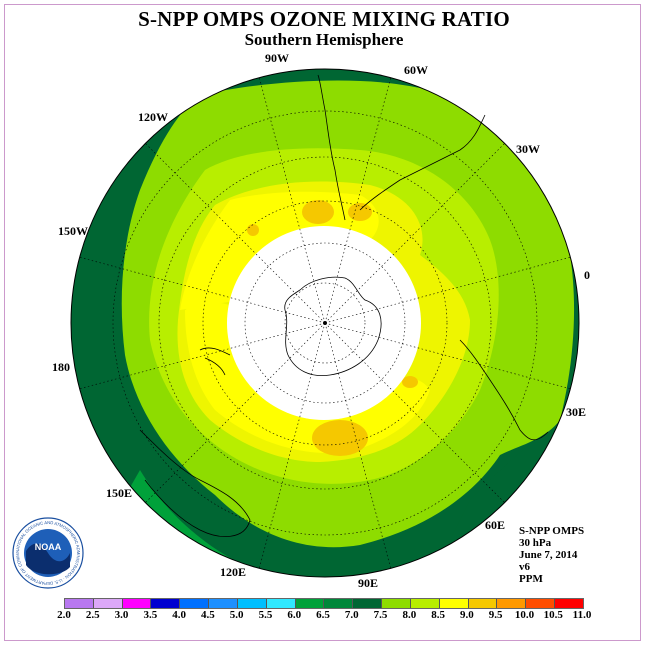  What do you see at coordinates (318, 212) in the screenshot?
I see `band-9_0-9_5-south-america` at bounding box center [318, 212].